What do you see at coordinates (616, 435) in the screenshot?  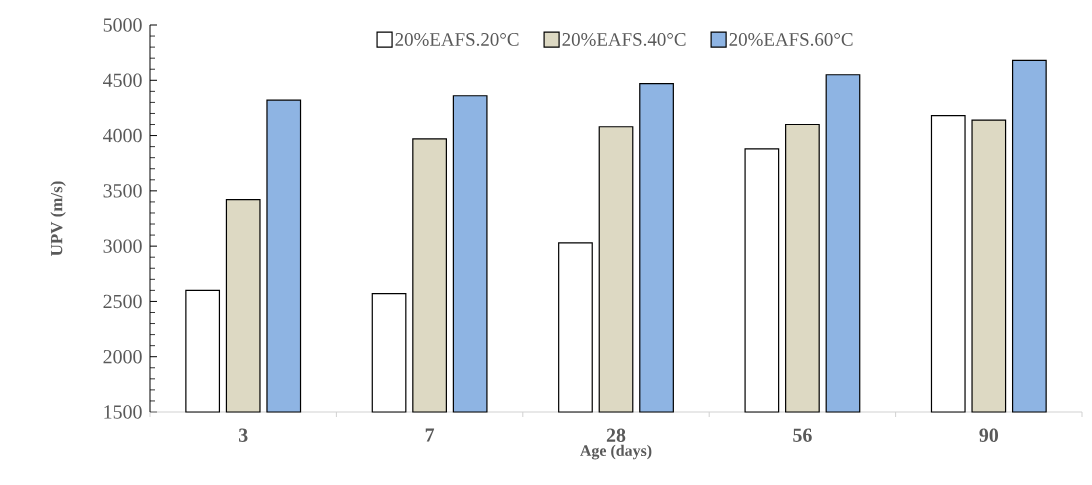 I see `x-tick-label: 28` at bounding box center [616, 435].